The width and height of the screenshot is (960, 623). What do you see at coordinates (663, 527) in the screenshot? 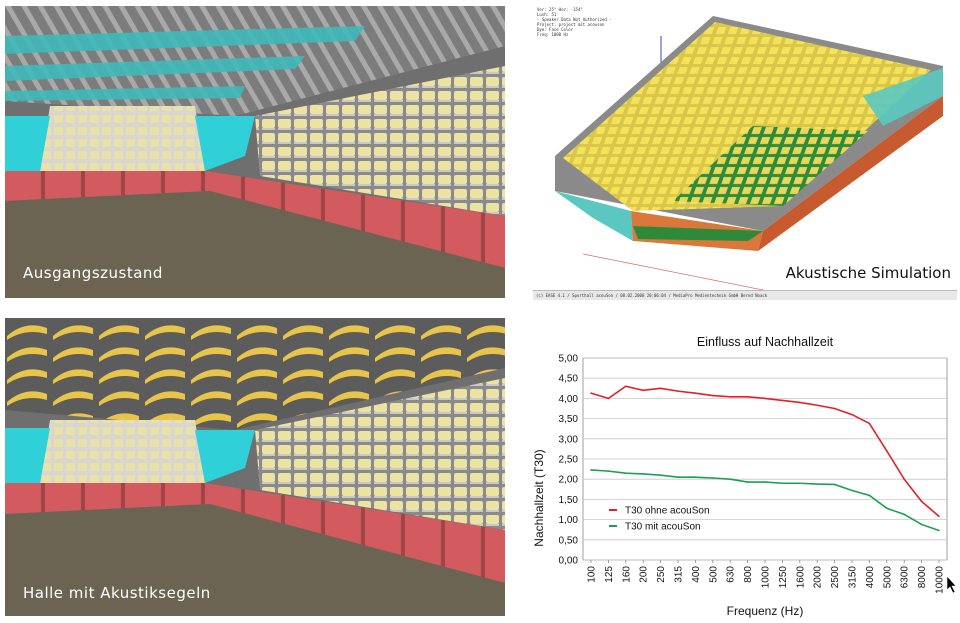
I see `legend-label: T30 mit acouSon` at bounding box center [663, 527].